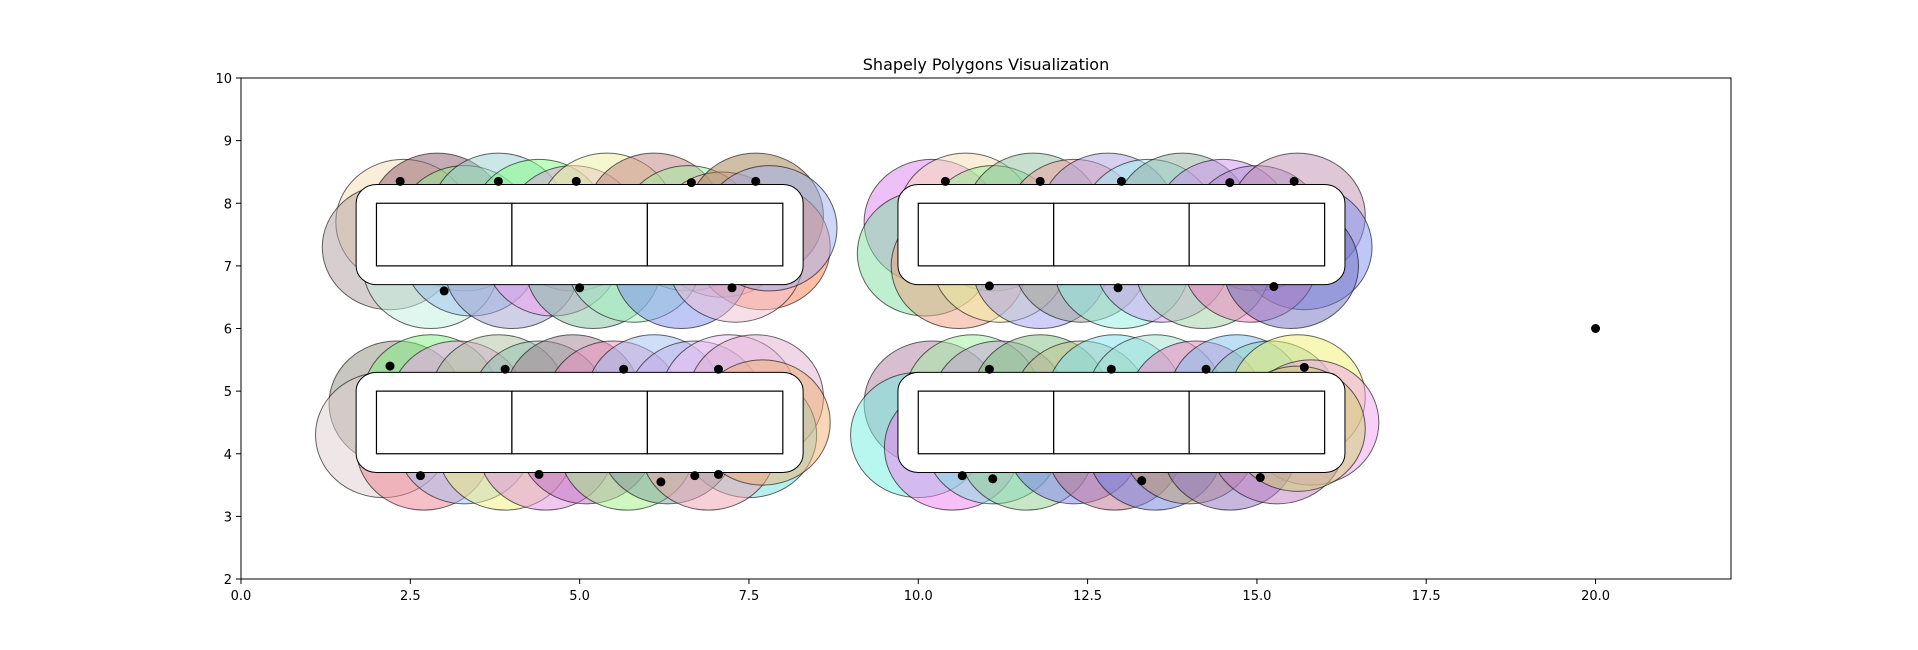 The image size is (1918, 650). What do you see at coordinates (749, 596) in the screenshot?
I see `x-tick-label-3: 7.5` at bounding box center [749, 596].